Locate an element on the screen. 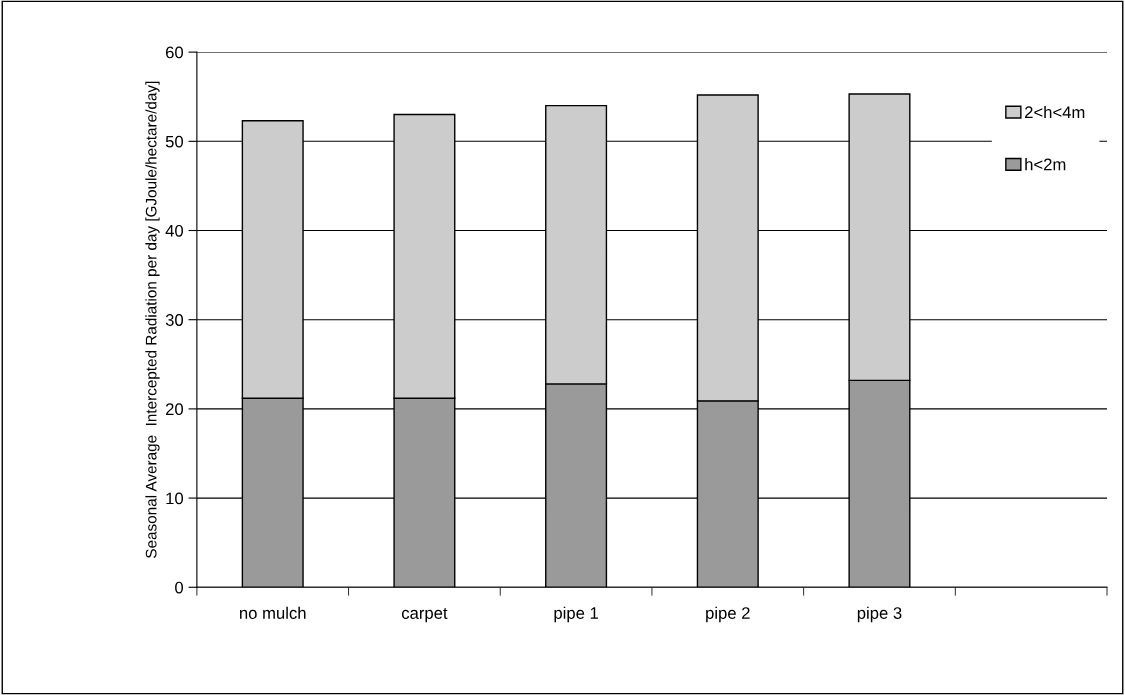 The image size is (1125, 695). legend-label: 2<h<4m is located at coordinates (1055, 111).